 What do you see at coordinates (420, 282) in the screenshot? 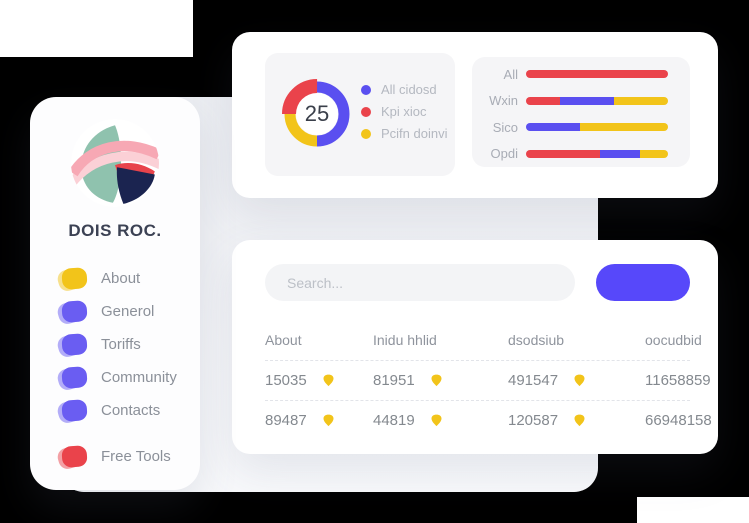
I see `search-input` at bounding box center [420, 282].